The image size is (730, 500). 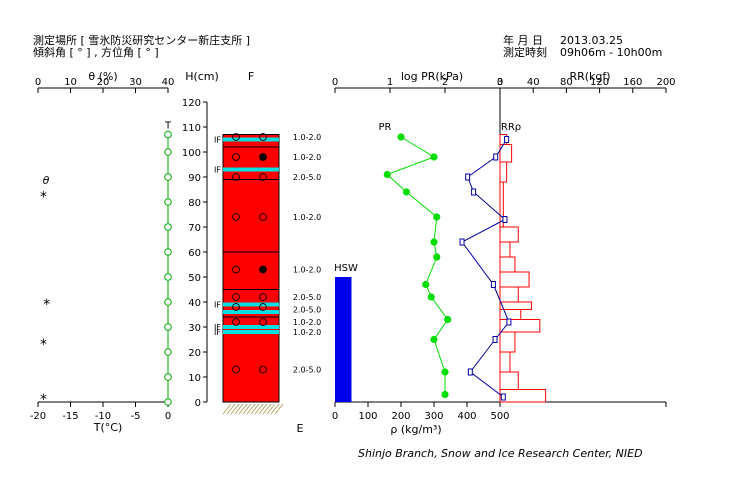 What do you see at coordinates (417, 265) in the screenshot?
I see `pr-line` at bounding box center [417, 265].